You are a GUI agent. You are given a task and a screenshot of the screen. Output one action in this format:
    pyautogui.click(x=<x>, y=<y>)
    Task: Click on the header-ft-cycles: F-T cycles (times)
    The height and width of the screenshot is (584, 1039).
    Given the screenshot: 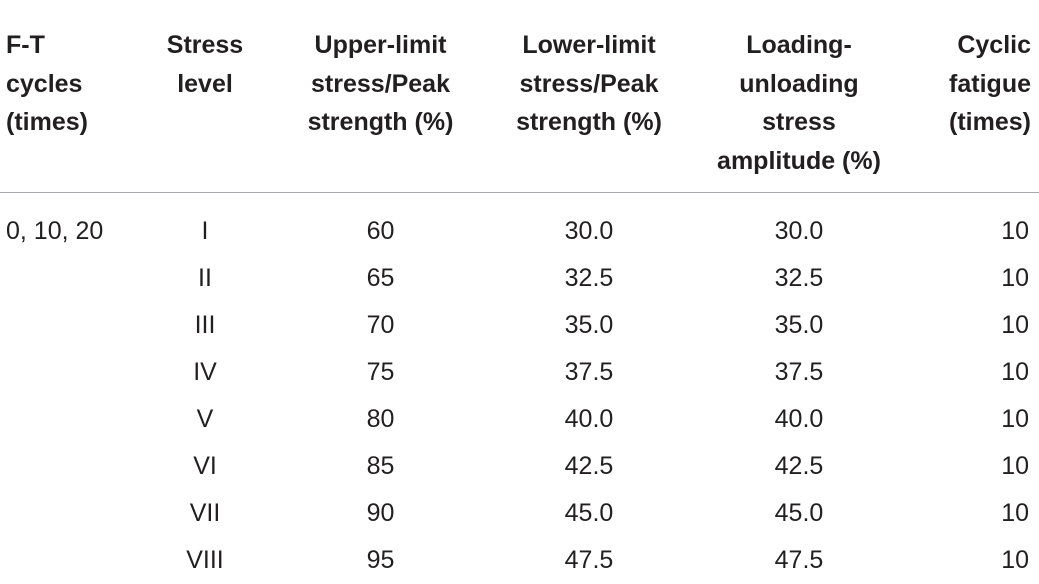 What is the action you would take?
    pyautogui.click(x=47, y=83)
    